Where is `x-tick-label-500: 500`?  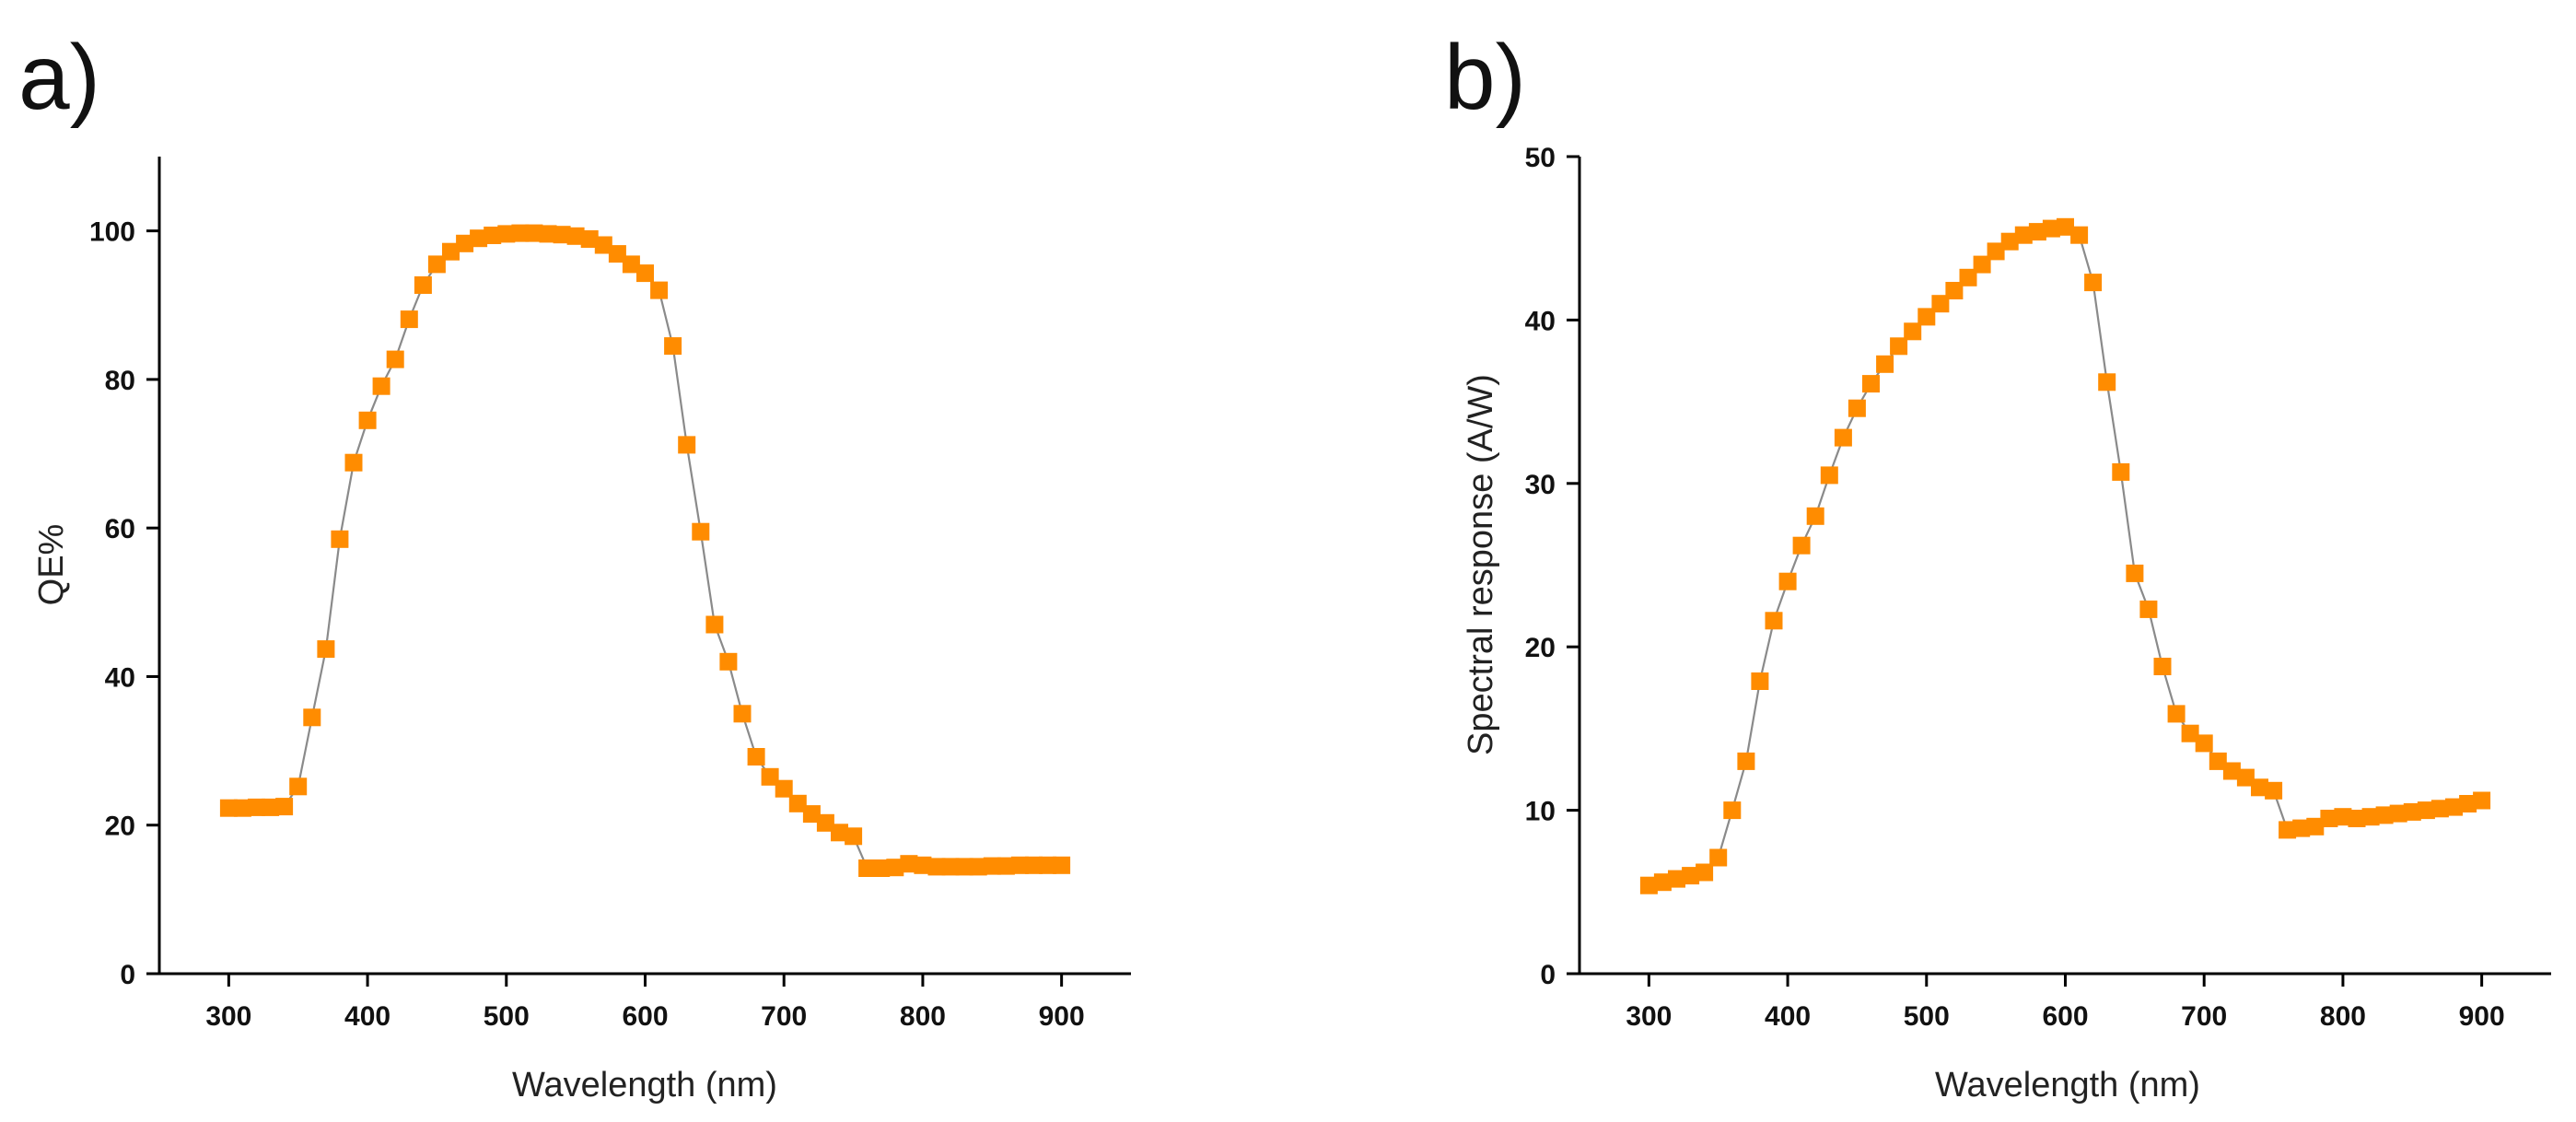
x-tick-label-500: 500 is located at coordinates (507, 1016).